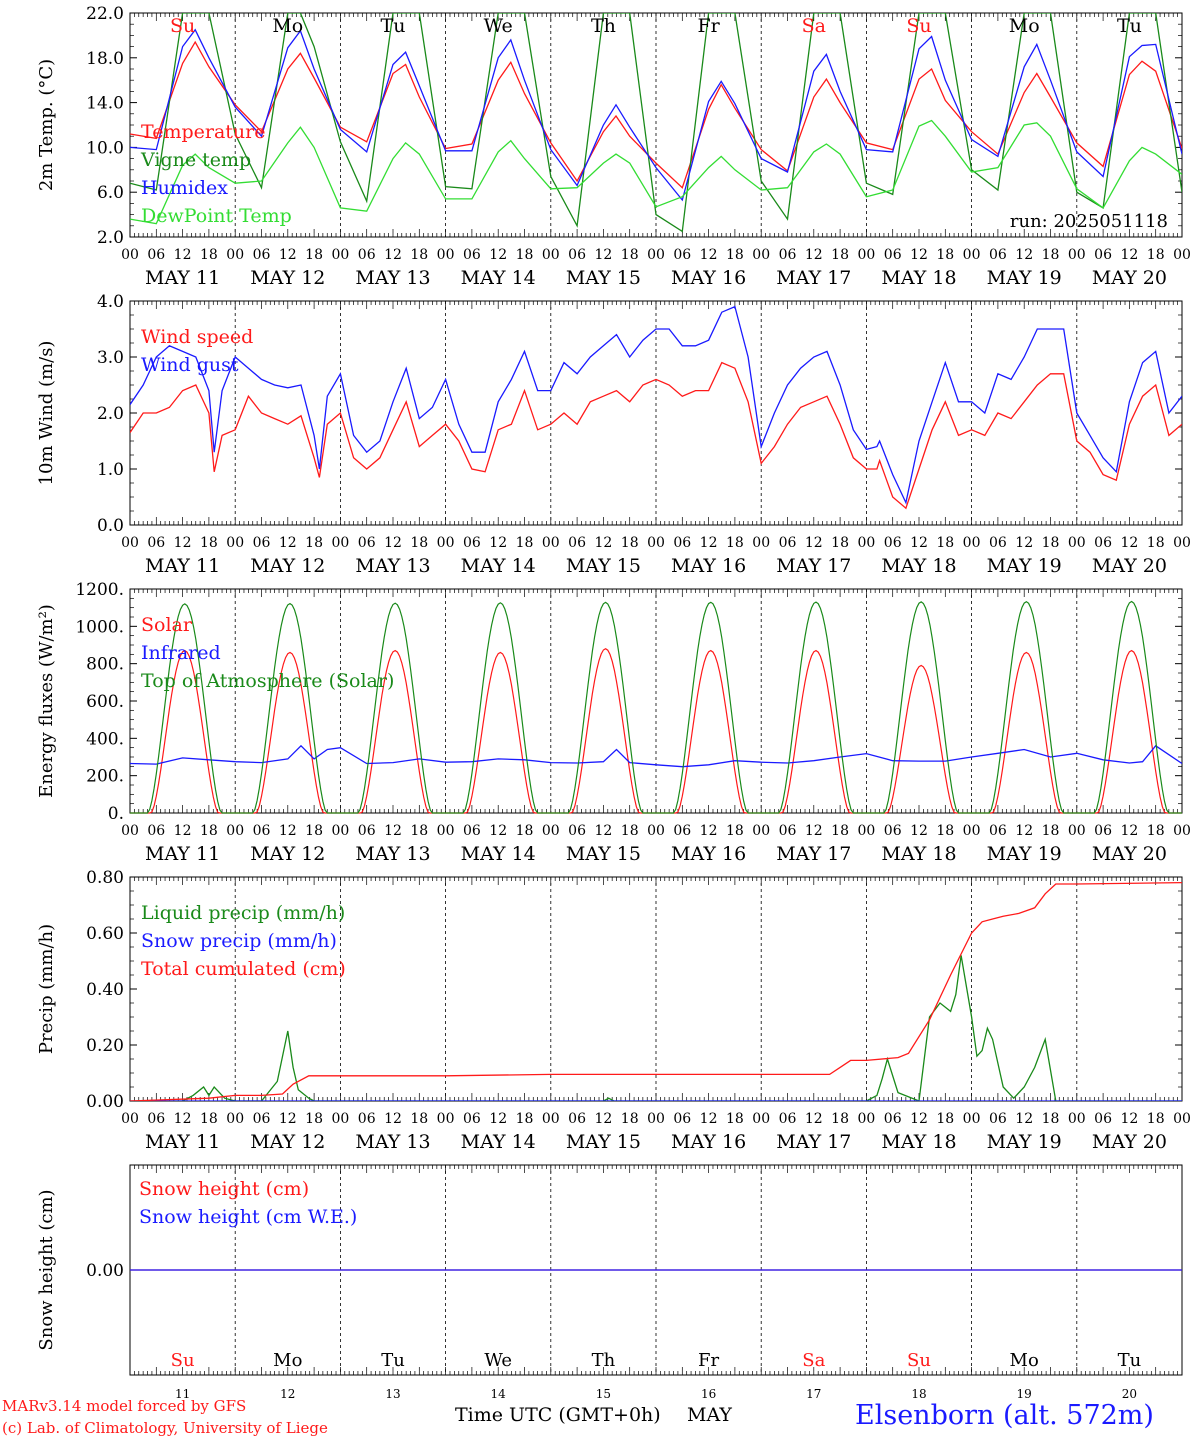 This screenshot has width=1194, height=1440. I want to click on y-tick-label: 14.0, so click(105, 104).